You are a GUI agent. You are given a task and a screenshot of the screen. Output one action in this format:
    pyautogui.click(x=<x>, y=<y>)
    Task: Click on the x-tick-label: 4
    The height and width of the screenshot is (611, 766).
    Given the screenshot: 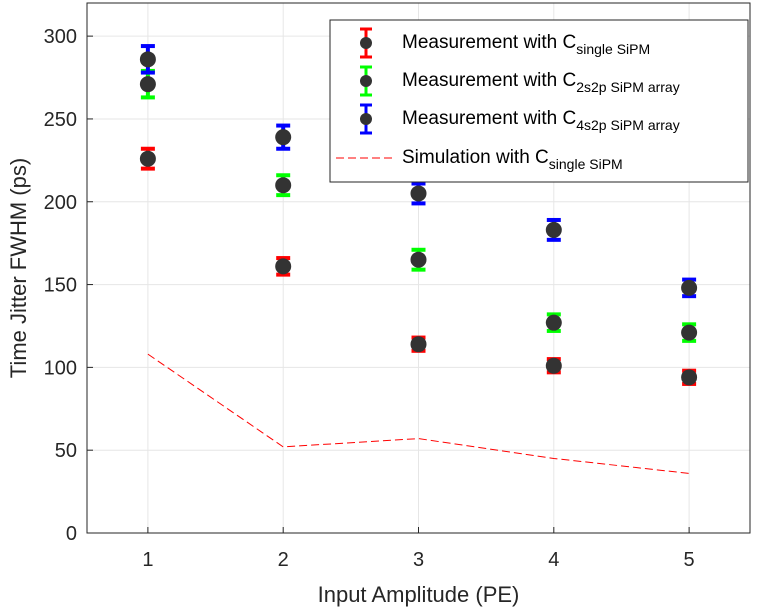 What is the action you would take?
    pyautogui.click(x=553, y=560)
    